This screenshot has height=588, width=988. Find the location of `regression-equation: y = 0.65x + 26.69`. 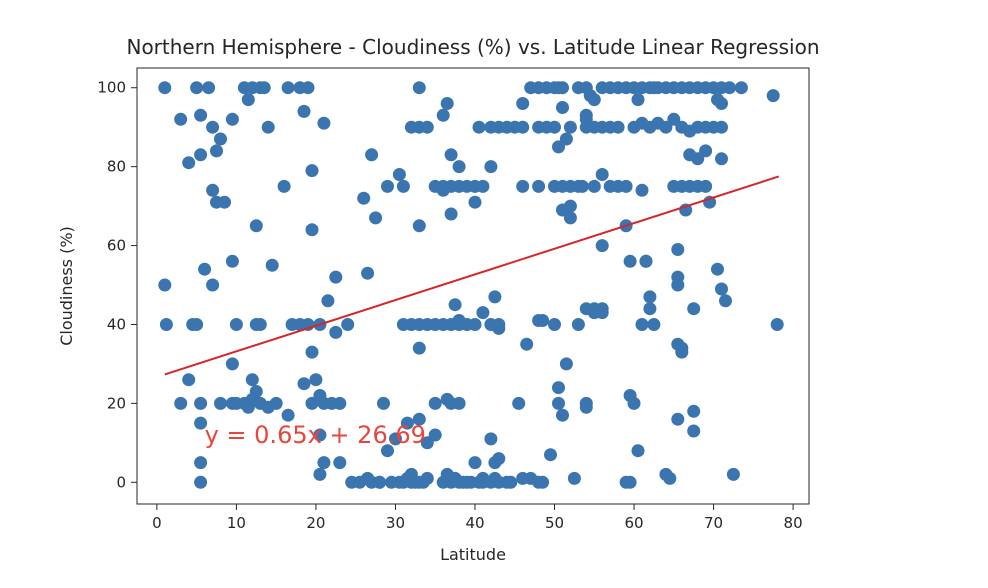

regression-equation: y = 0.65x + 26.69 is located at coordinates (315, 435).